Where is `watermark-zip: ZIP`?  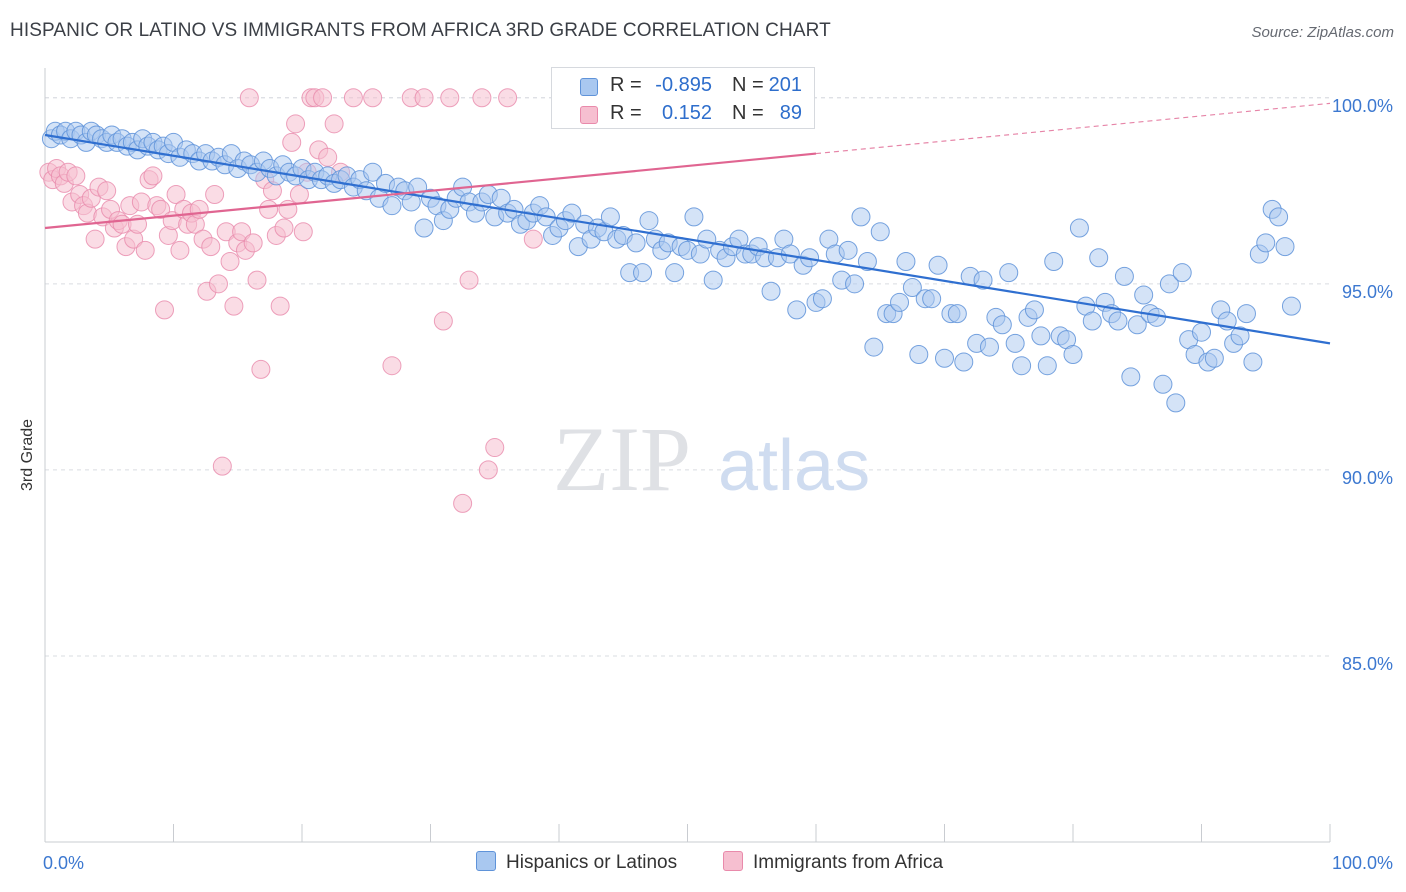
watermark-zip: ZIP is located at coordinates (622, 459).